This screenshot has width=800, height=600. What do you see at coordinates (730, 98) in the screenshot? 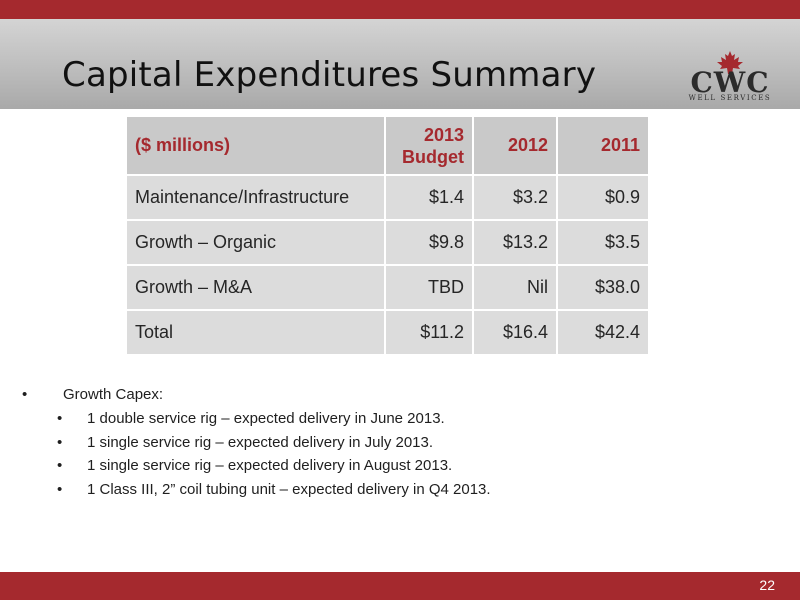
I see `logo-tagline: WELL SERVICES` at bounding box center [730, 98].